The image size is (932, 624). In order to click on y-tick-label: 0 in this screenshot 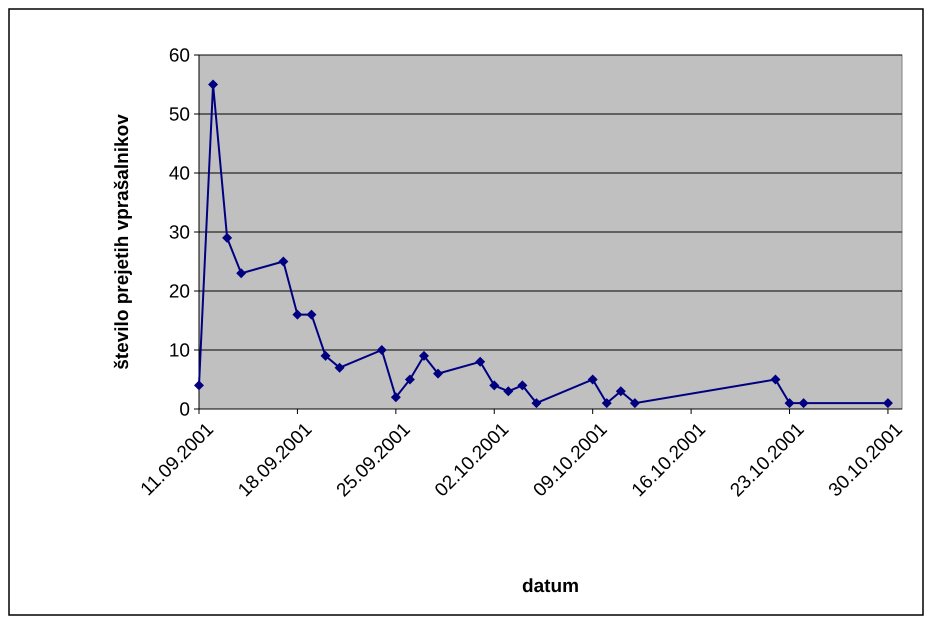, I will do `click(184, 410)`.